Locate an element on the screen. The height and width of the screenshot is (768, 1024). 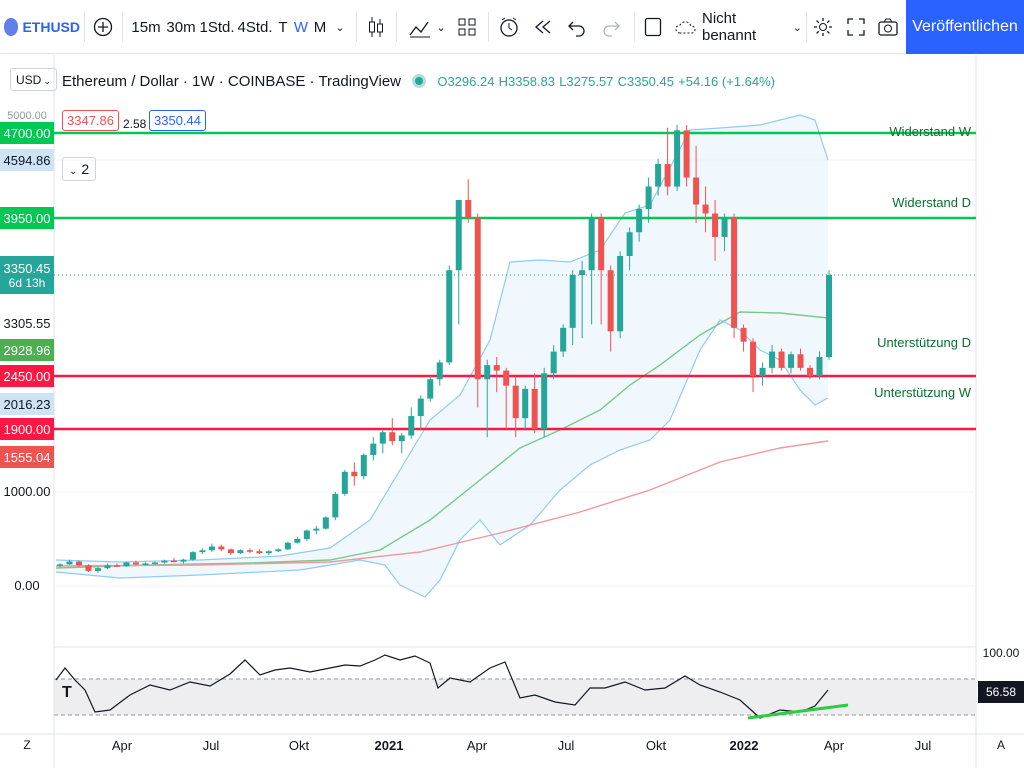
ohlc-change: +54.16 (+1.64%) is located at coordinates (727, 81).